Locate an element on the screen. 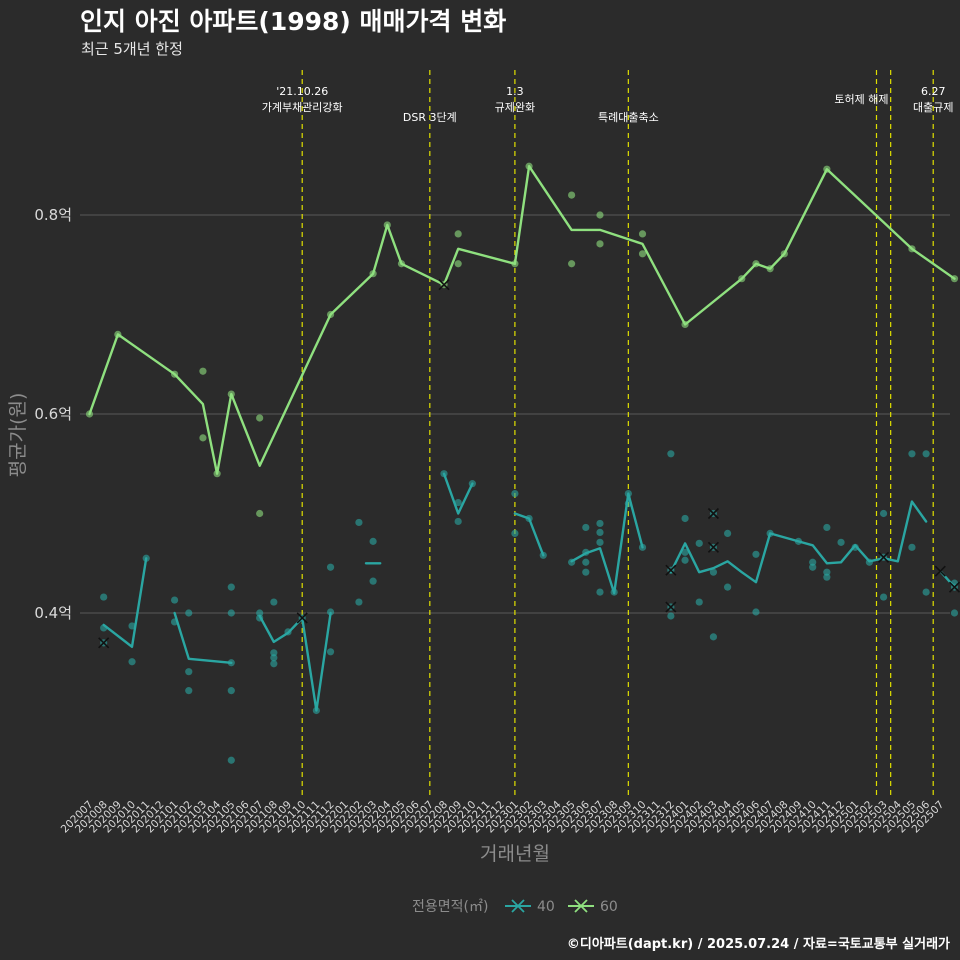 This screenshot has width=960, height=960. event-label: 규제완화 is located at coordinates (515, 107).